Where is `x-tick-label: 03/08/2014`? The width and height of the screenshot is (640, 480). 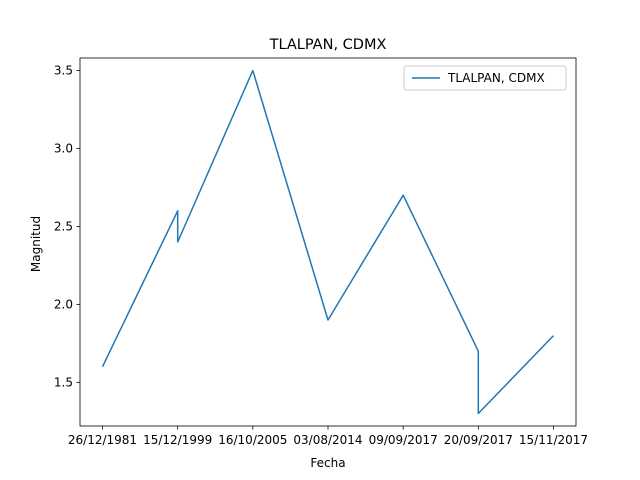 x-tick-label: 03/08/2014 is located at coordinates (327, 440).